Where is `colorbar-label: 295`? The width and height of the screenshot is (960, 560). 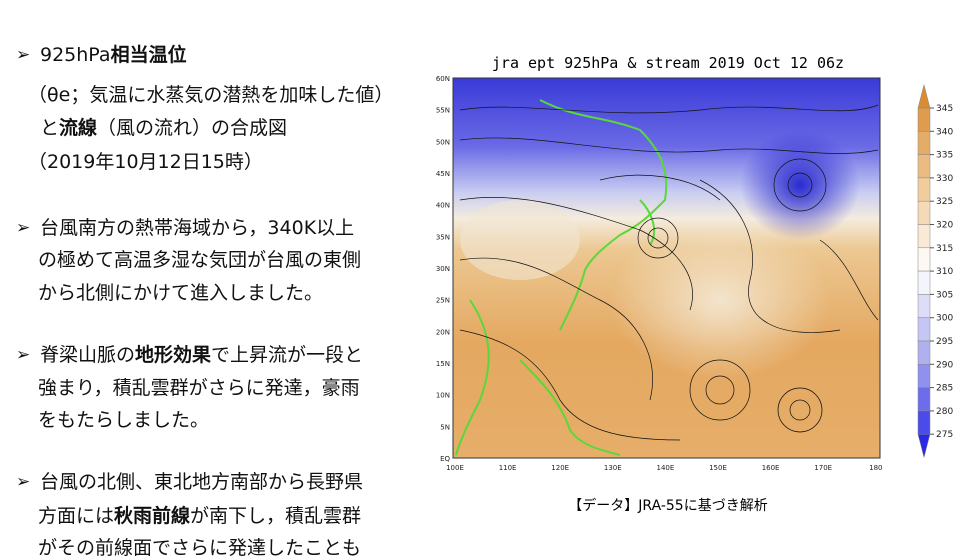
colorbar-label: 295 is located at coordinates (944, 342).